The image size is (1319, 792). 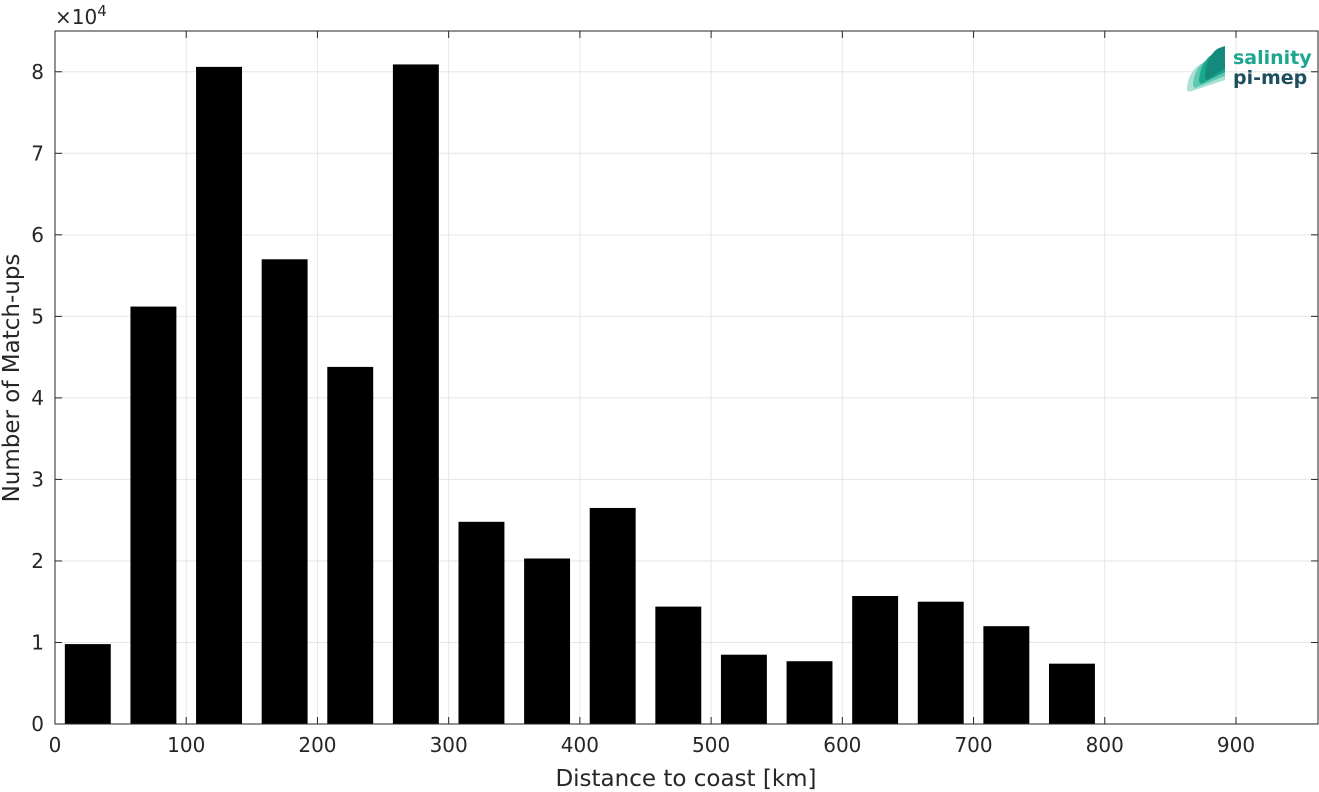 What do you see at coordinates (317, 745) in the screenshot?
I see `x-tick-label: 200` at bounding box center [317, 745].